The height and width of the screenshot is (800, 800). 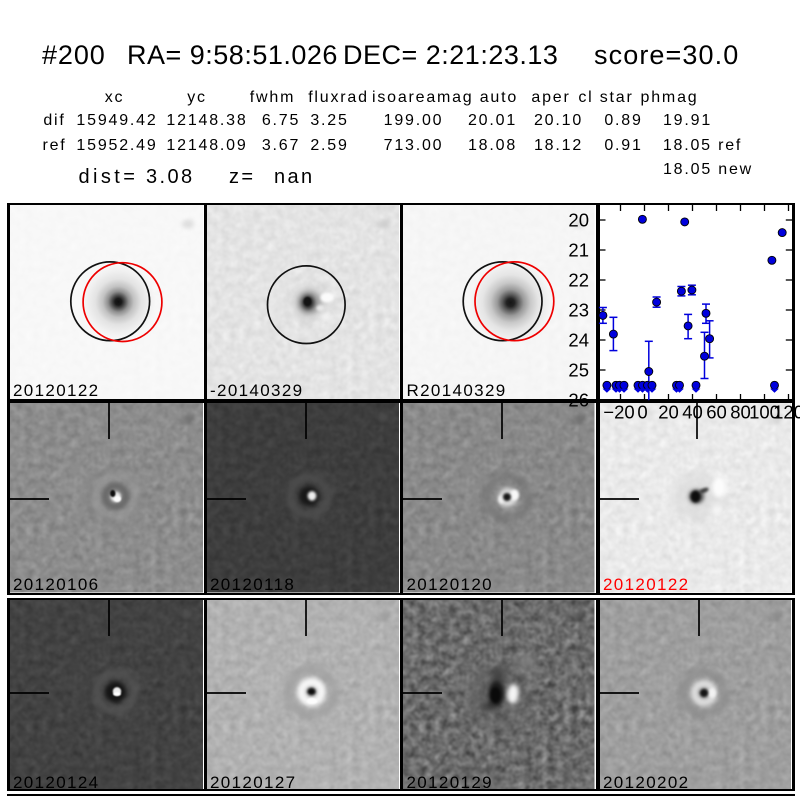 I want to click on svg-text: 80, so click(x=740, y=412).